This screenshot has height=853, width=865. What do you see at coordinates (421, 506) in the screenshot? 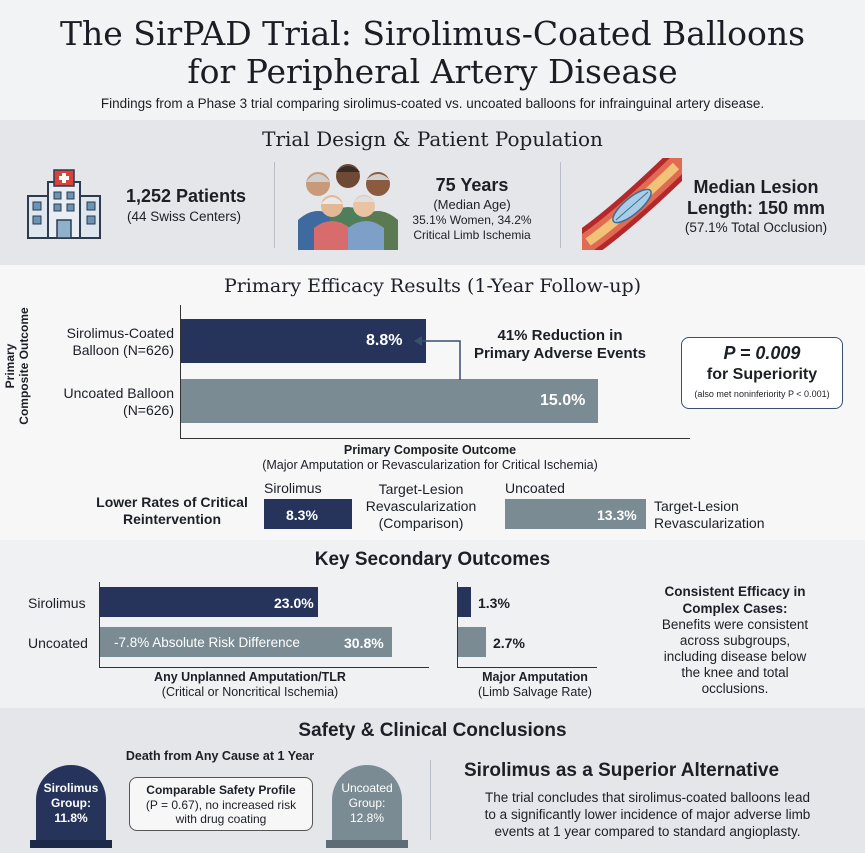
I see `tlr-mid-line2: Revascularization` at bounding box center [421, 506].